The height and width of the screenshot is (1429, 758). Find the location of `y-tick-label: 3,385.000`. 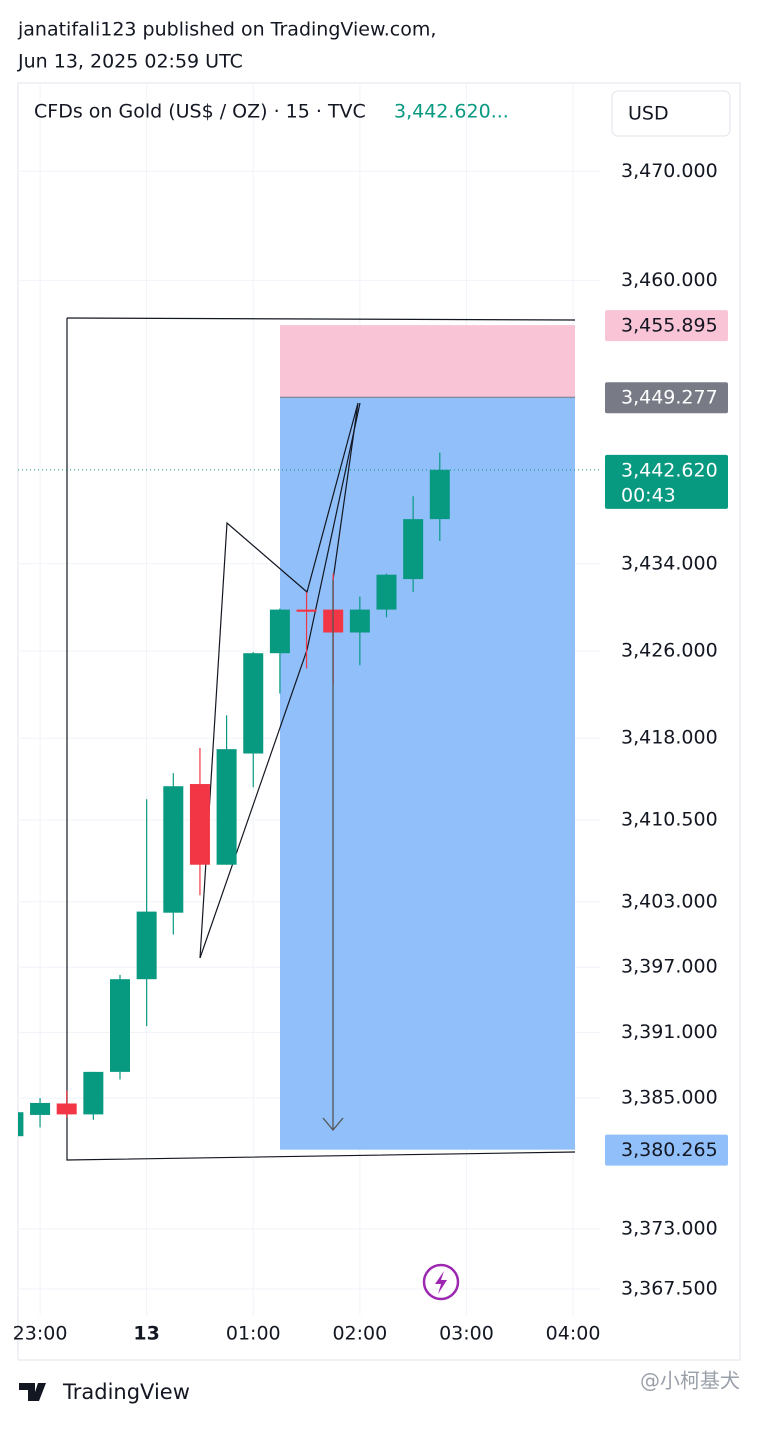

y-tick-label: 3,385.000 is located at coordinates (669, 1098).